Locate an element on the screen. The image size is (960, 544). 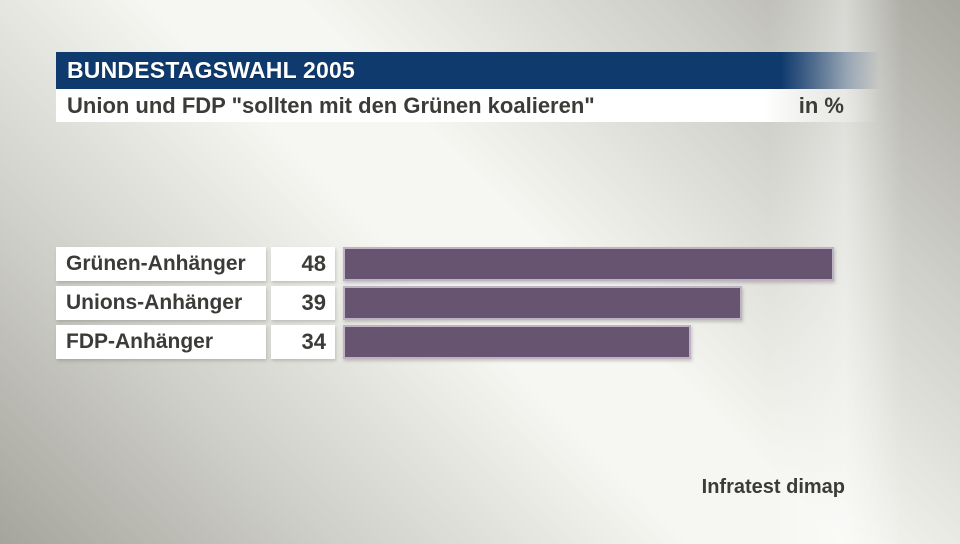
row-label: FDP-Anhänger is located at coordinates (161, 342).